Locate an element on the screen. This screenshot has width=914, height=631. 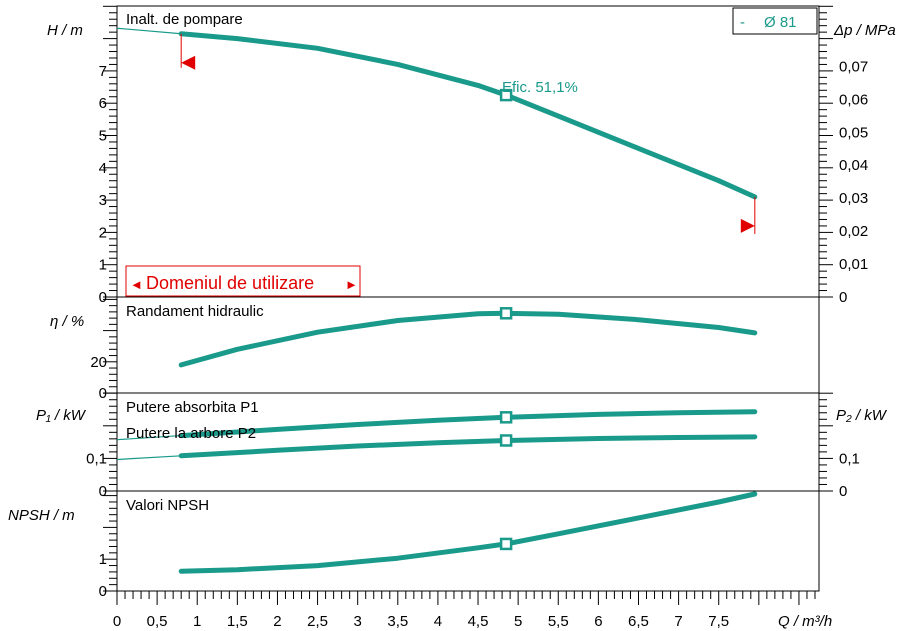
max-limit-flag is located at coordinates (747, 225).